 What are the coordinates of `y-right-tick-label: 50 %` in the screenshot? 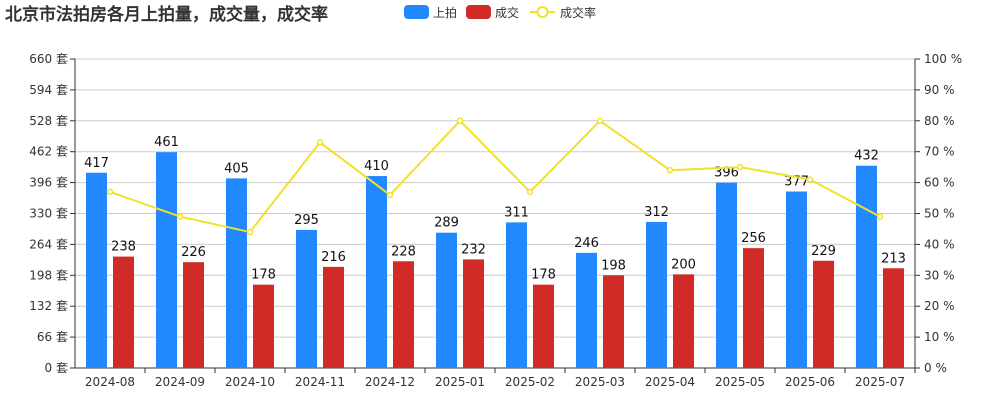 It's located at (939, 214).